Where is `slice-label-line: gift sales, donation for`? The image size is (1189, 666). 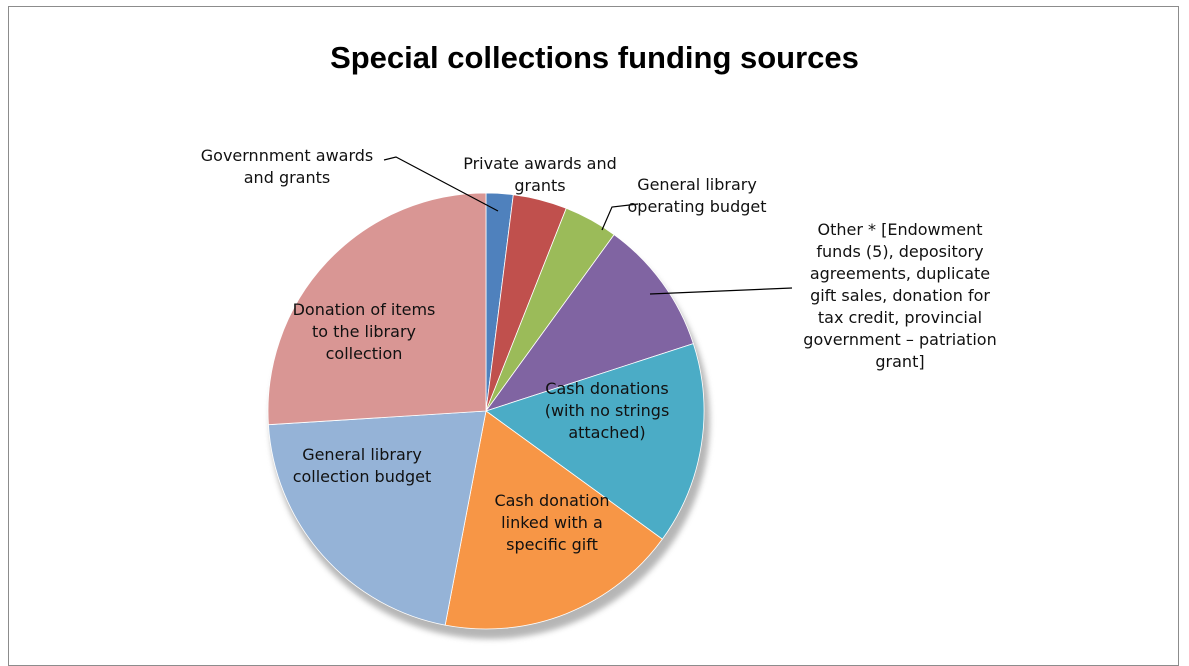
slice-label-line: gift sales, donation for is located at coordinates (900, 295).